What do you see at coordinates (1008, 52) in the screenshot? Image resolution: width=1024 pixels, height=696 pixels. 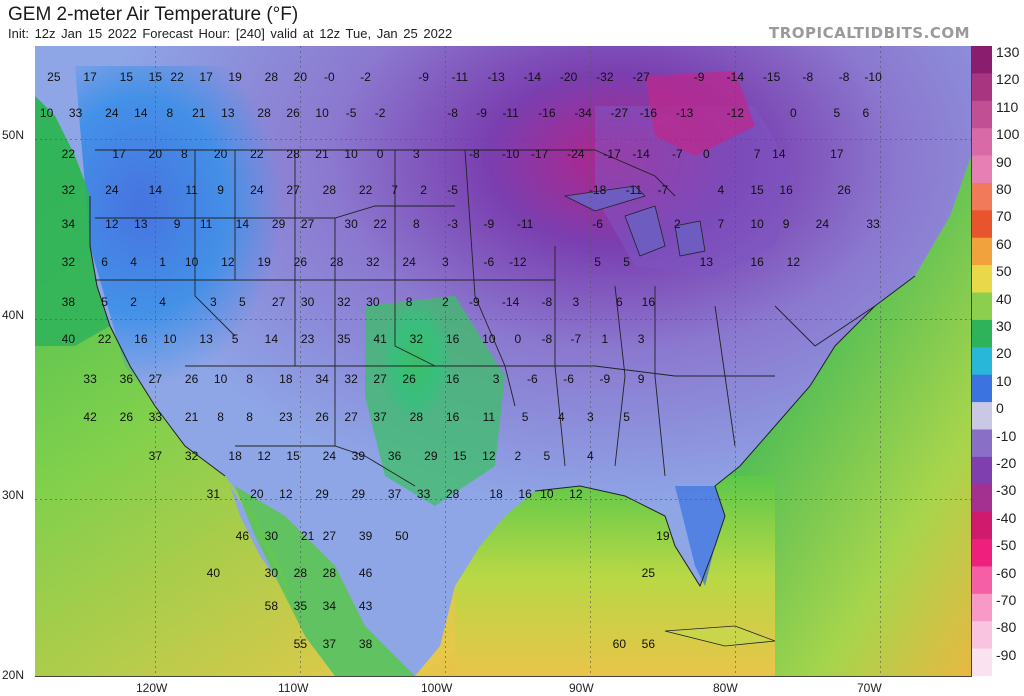 I see `color-scale-label: 130` at bounding box center [1008, 52].